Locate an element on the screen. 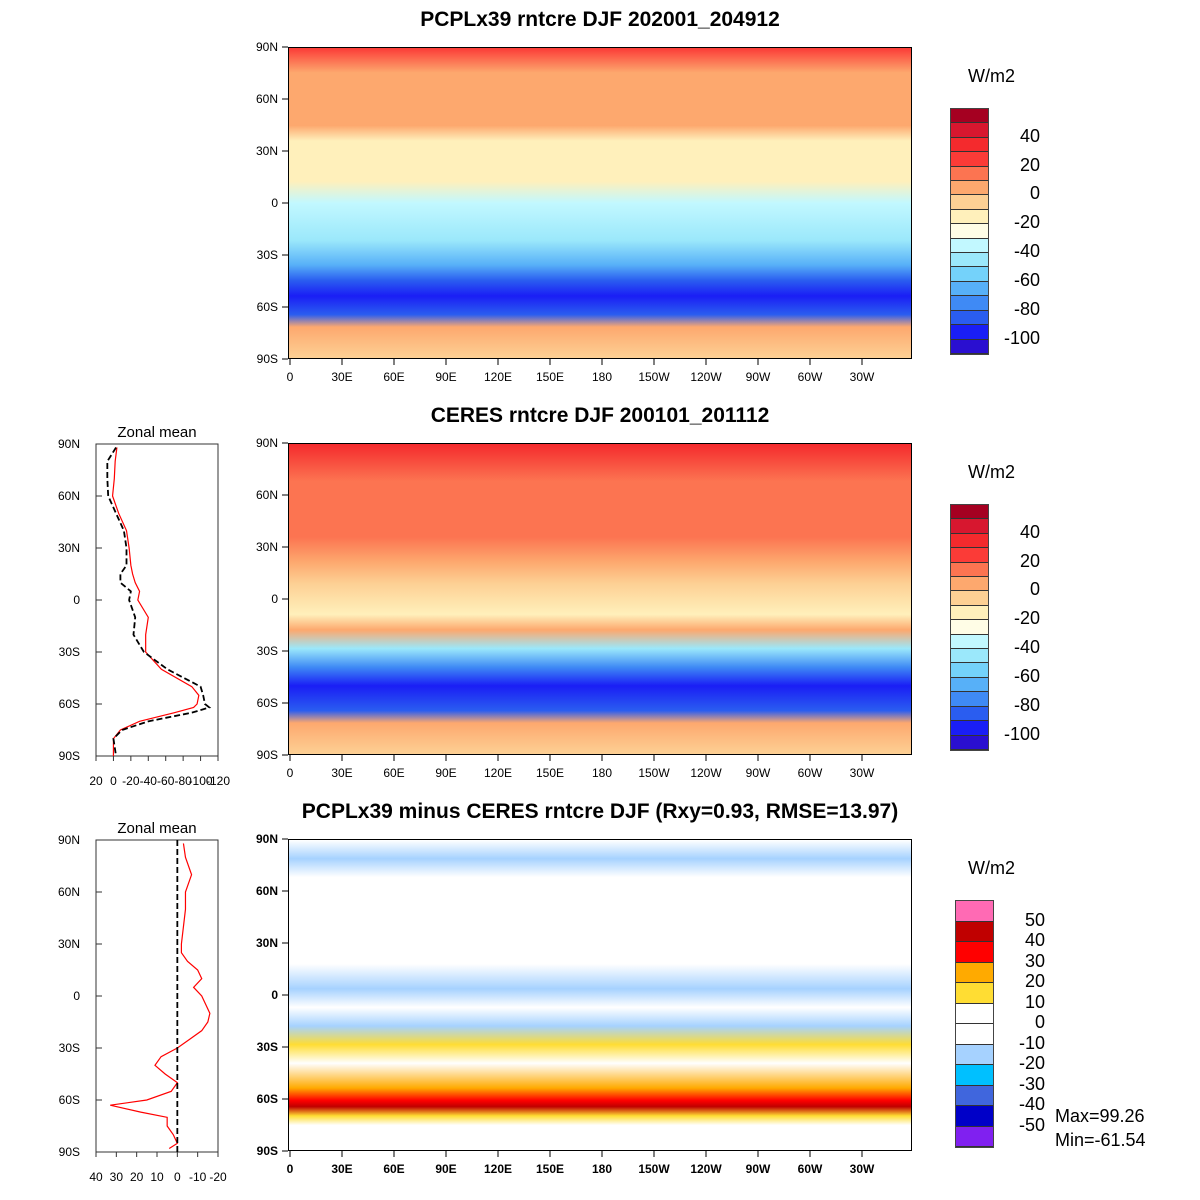 The image size is (1200, 1200). zonal-lat-label: 30N is located at coordinates (68, 548).